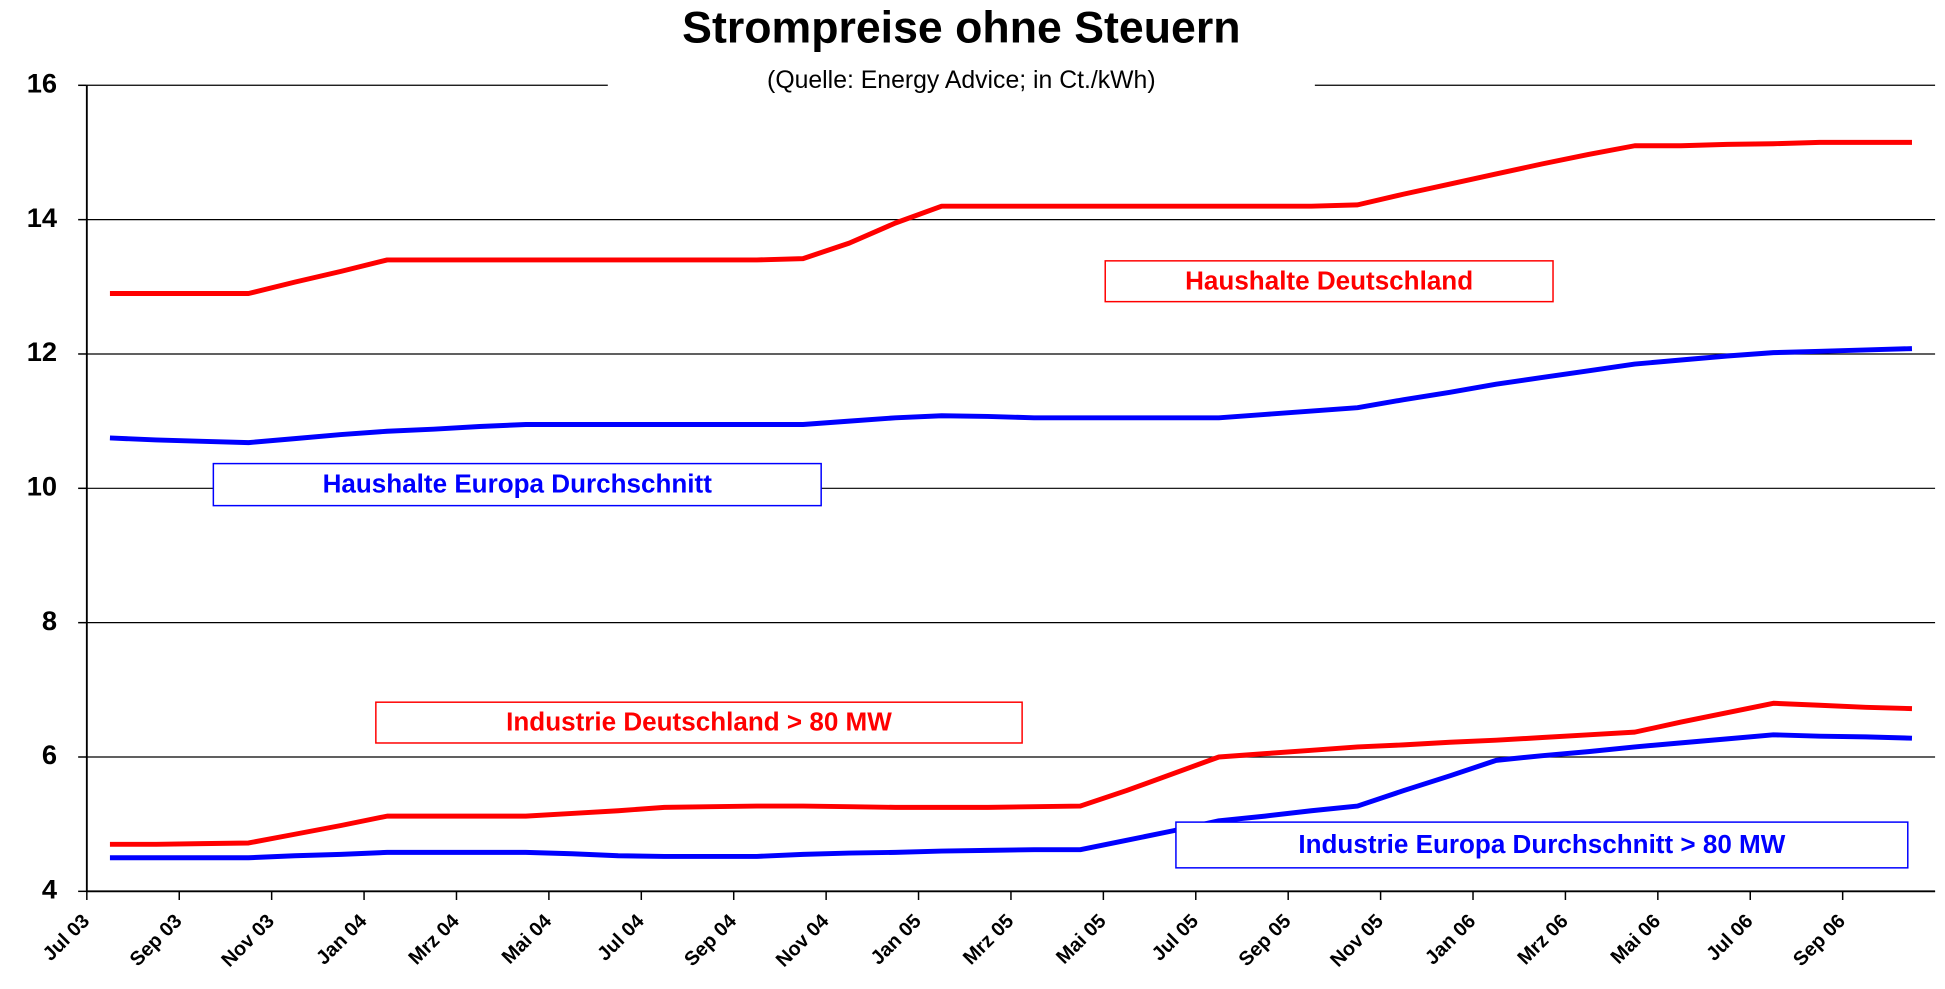  I want to click on y-tick-label: 6, so click(49, 754).